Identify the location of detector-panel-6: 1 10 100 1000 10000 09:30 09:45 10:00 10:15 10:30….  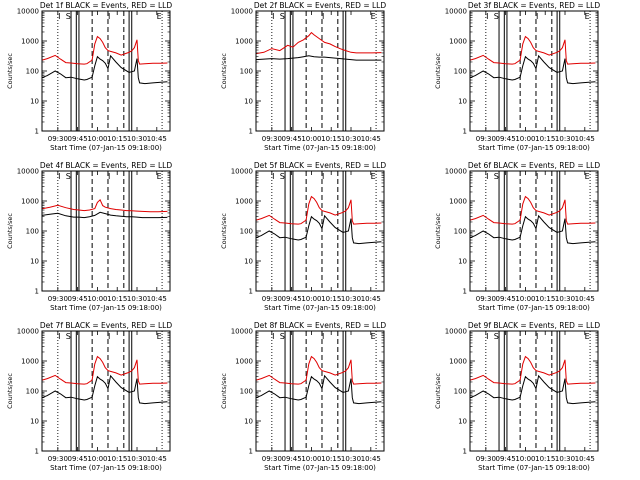
(517, 236).